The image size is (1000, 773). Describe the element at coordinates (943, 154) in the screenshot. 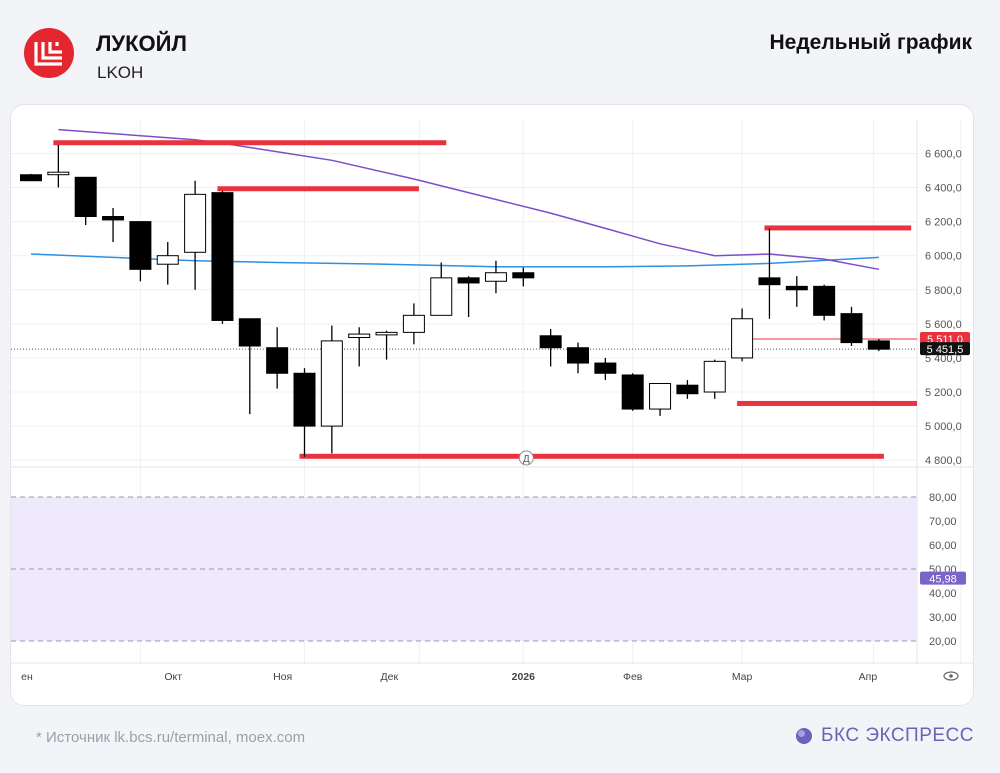

I see `price-tick-label: 6 600,0` at that location.